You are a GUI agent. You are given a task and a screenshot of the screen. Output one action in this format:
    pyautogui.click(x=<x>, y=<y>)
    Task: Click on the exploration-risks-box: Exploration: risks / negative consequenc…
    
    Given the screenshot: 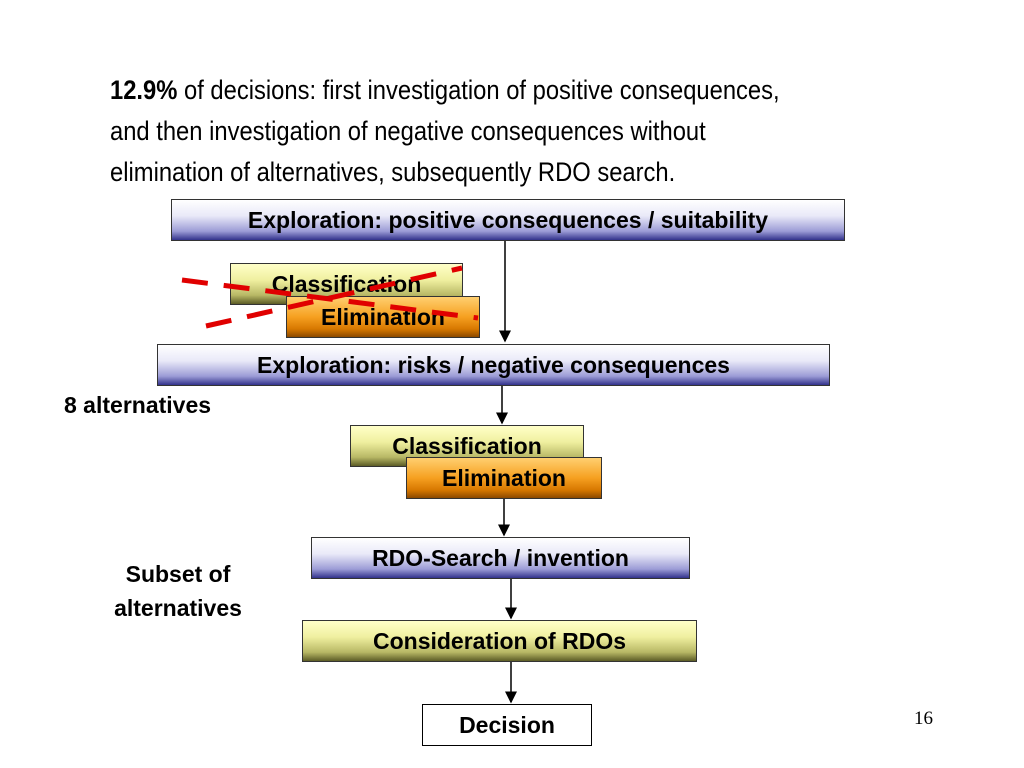 What is the action you would take?
    pyautogui.click(x=493, y=365)
    